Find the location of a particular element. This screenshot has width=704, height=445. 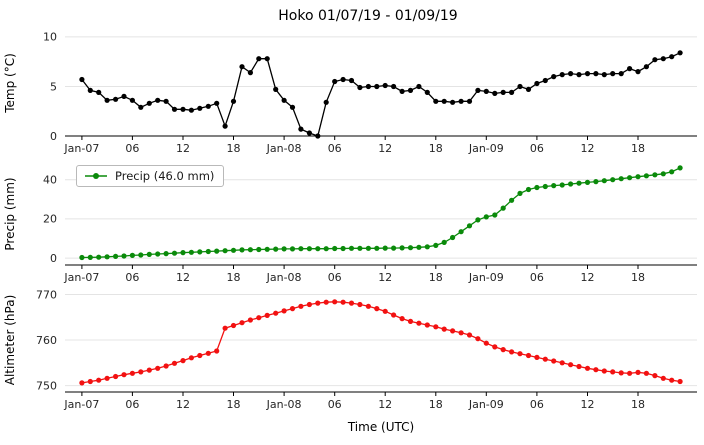

legend: Precip (46.0 mm) is located at coordinates (150, 176).